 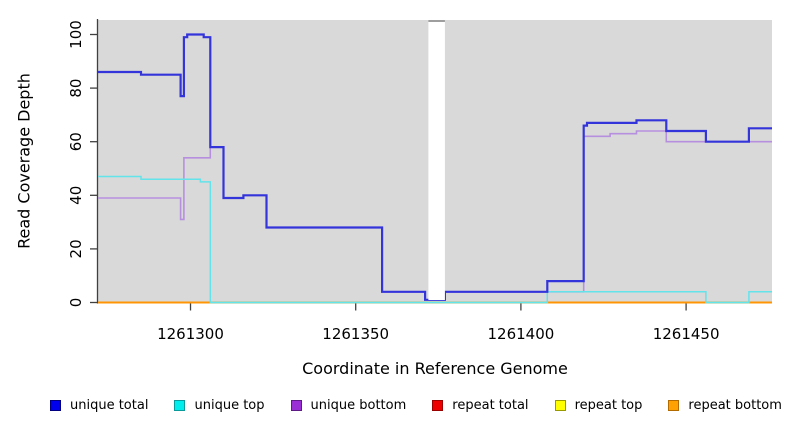 What do you see at coordinates (76, 303) in the screenshot?
I see `y-tick-label: 0` at bounding box center [76, 303].